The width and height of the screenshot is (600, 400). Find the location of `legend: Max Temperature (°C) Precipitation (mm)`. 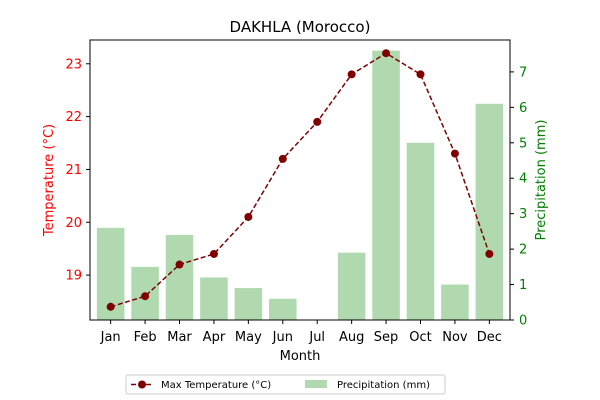

legend: Max Temperature (°C) Precipitation (mm) is located at coordinates (285, 384).